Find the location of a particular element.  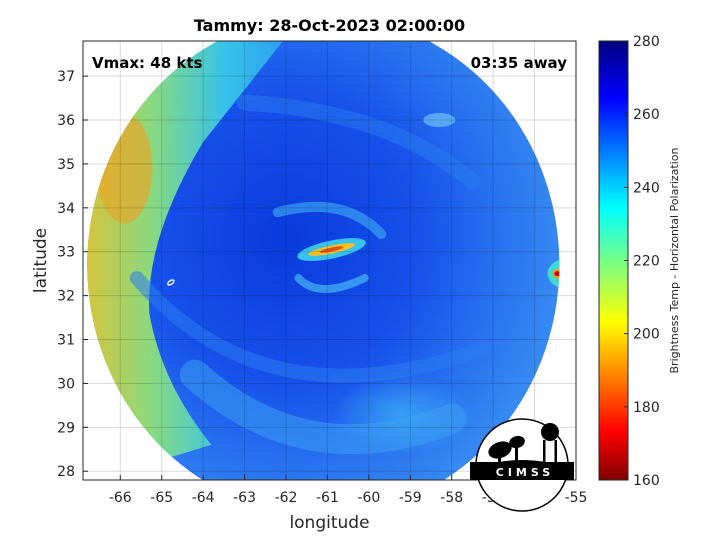

x-axis-label: longitude is located at coordinates (329, 523).